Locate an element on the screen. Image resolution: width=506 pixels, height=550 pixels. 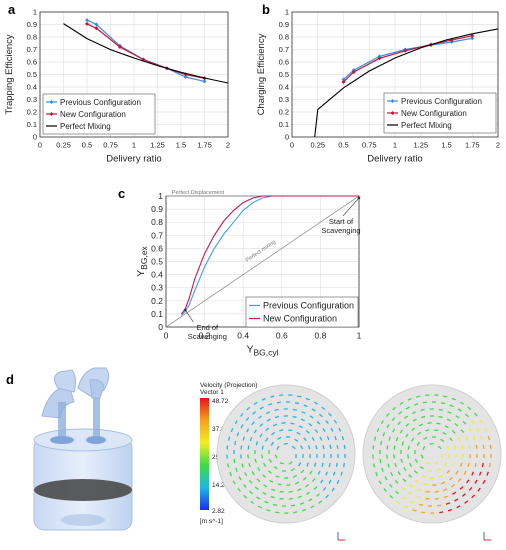
x-tick-label: 0.2 is located at coordinates (205, 336).